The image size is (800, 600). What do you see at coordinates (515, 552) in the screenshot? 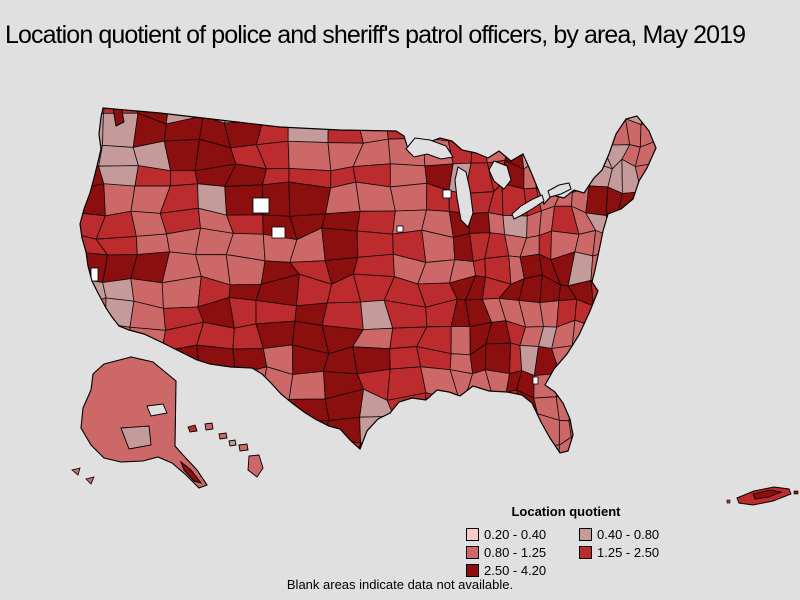
I see `legend-label: 0.80 - 1.25` at bounding box center [515, 552].